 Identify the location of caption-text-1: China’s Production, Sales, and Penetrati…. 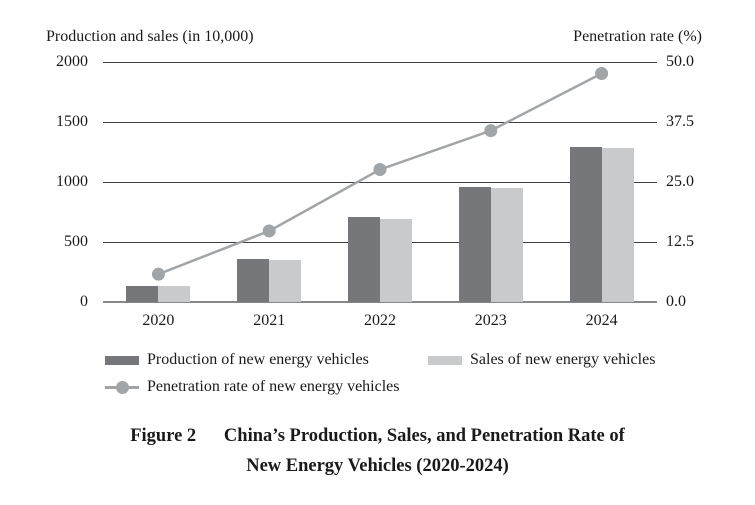
(424, 436).